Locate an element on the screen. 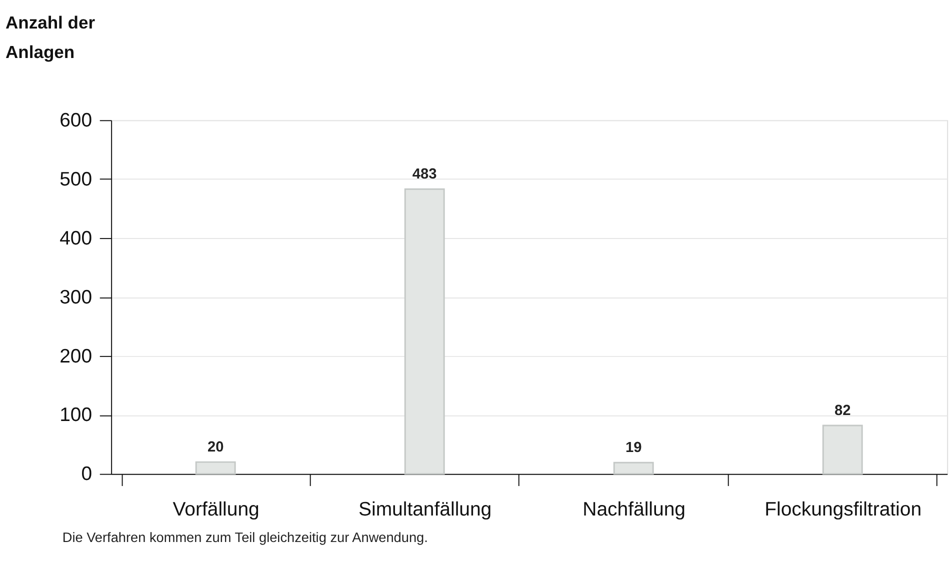  y-tick-label: 300 is located at coordinates (76, 297).